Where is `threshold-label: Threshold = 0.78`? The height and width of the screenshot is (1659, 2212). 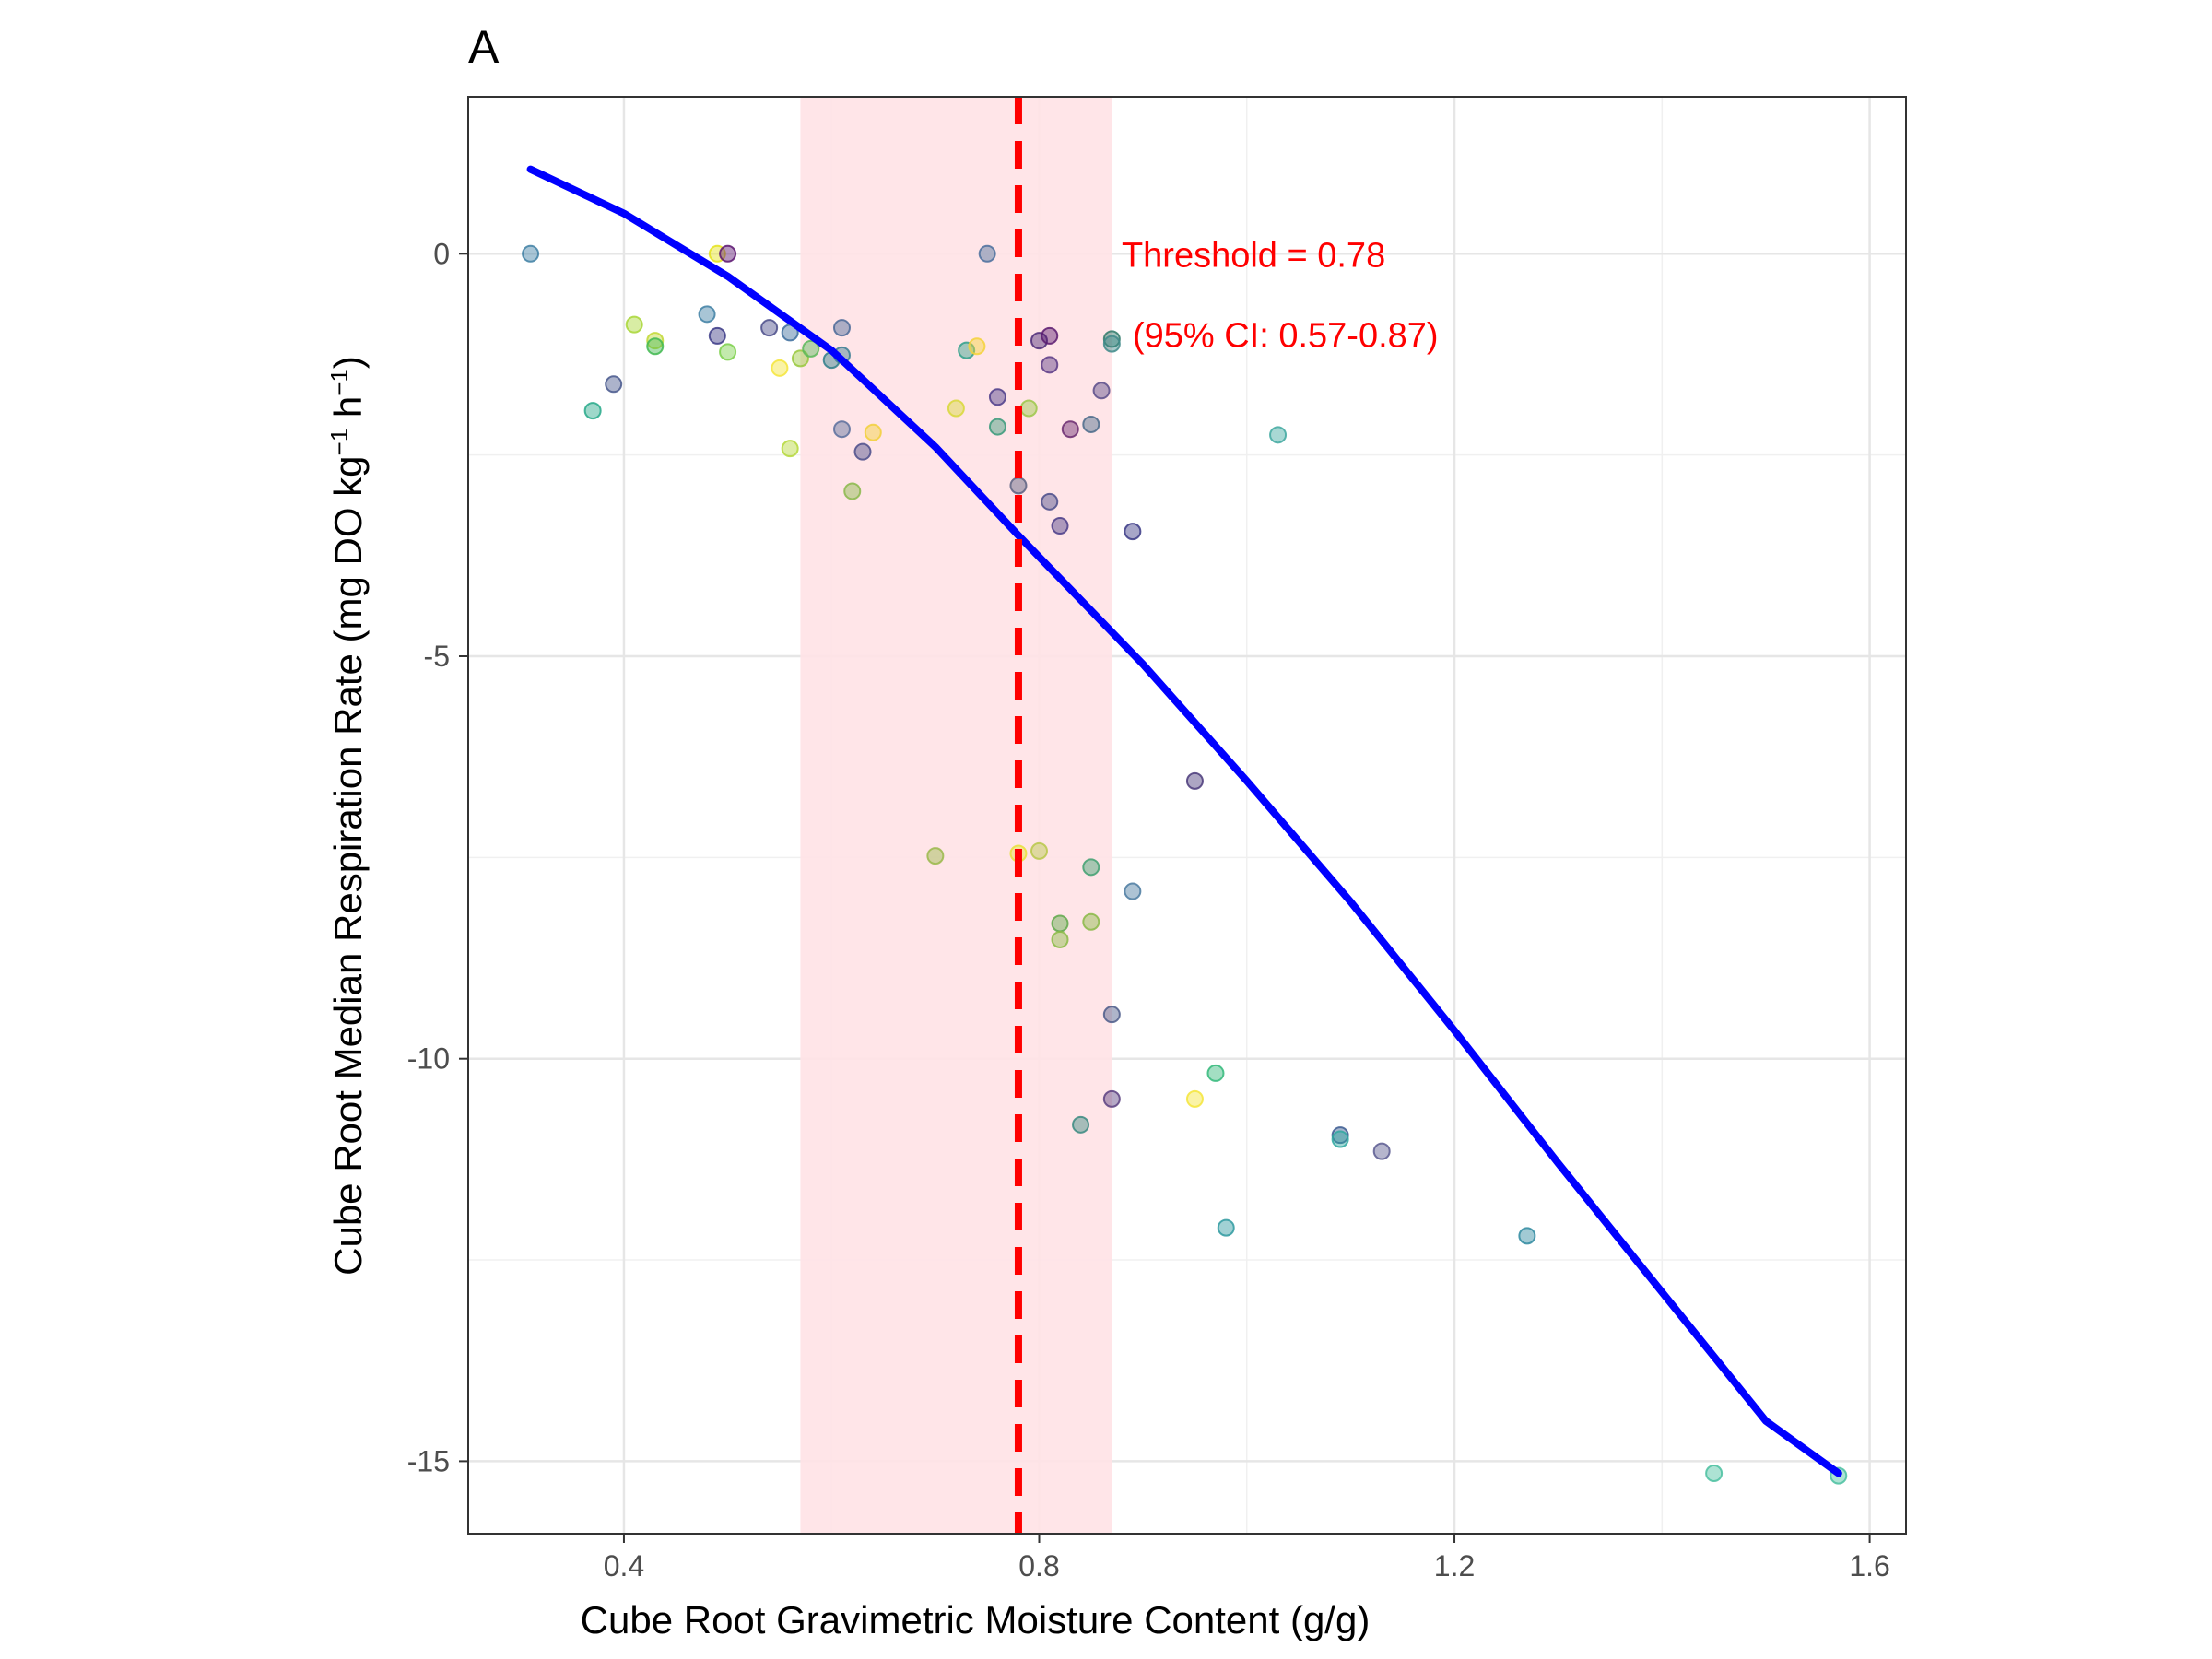
threshold-label: Threshold = 0.78 is located at coordinates (1253, 255).